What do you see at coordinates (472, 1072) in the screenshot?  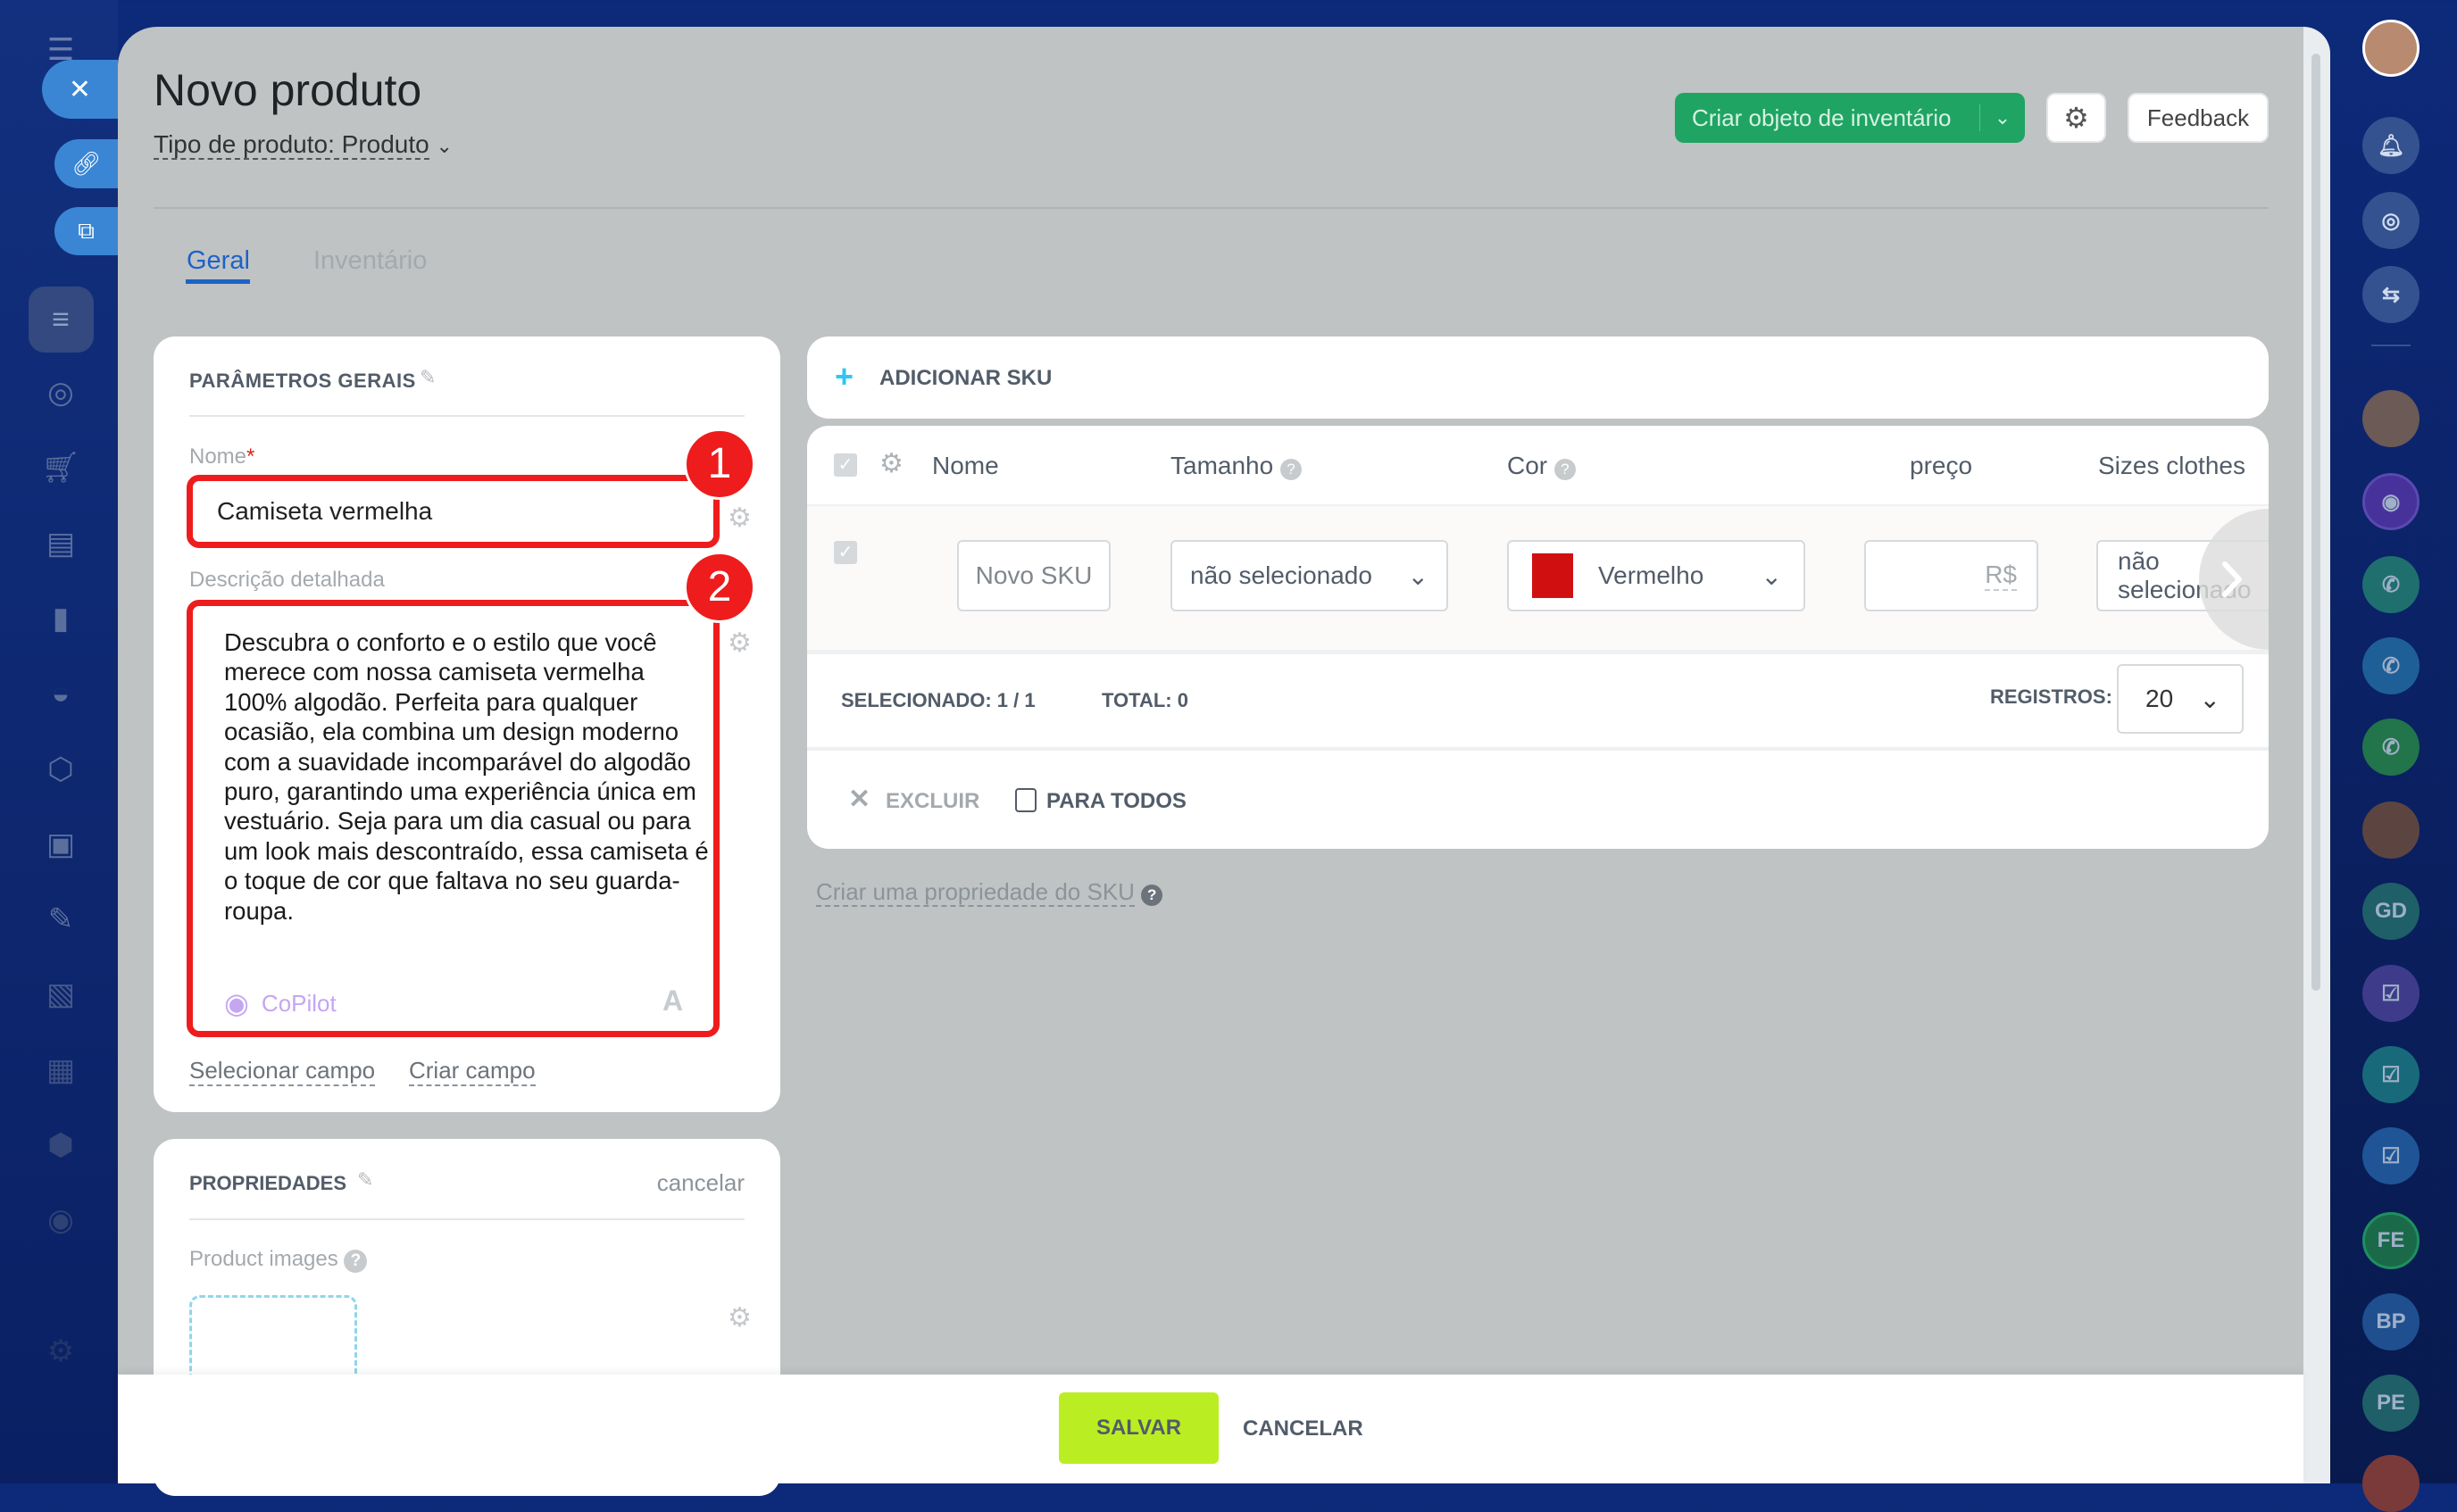 I see `create-field-link: Criar campo` at bounding box center [472, 1072].